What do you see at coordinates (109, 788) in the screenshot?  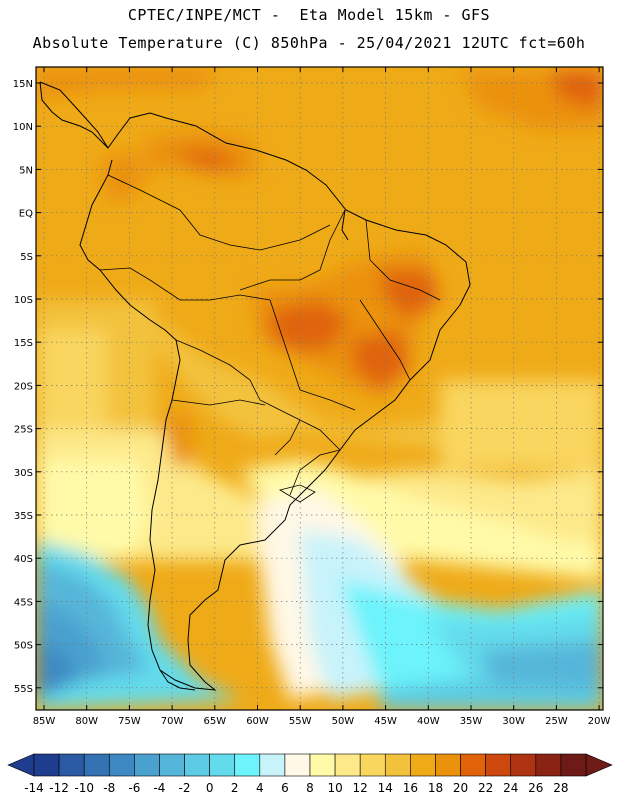 I see `colorbar-label: -8` at bounding box center [109, 788].